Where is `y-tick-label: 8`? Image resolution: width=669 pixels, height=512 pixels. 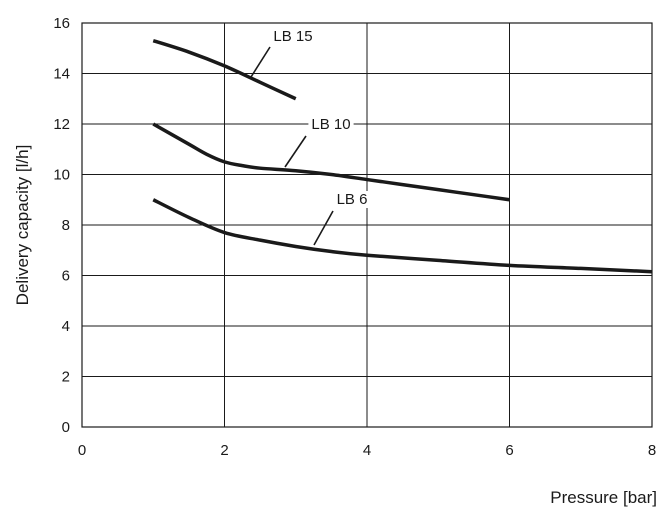 y-tick-label: 8 is located at coordinates (66, 225).